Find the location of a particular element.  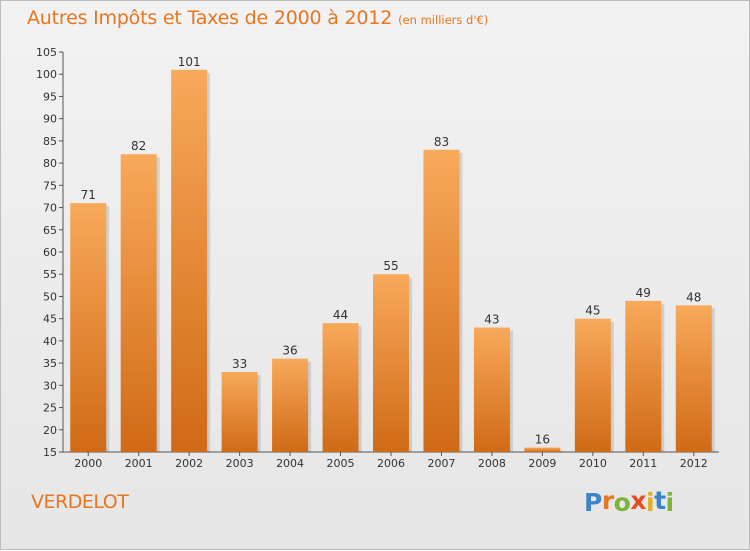

value-label-2007: 83 is located at coordinates (441, 142).